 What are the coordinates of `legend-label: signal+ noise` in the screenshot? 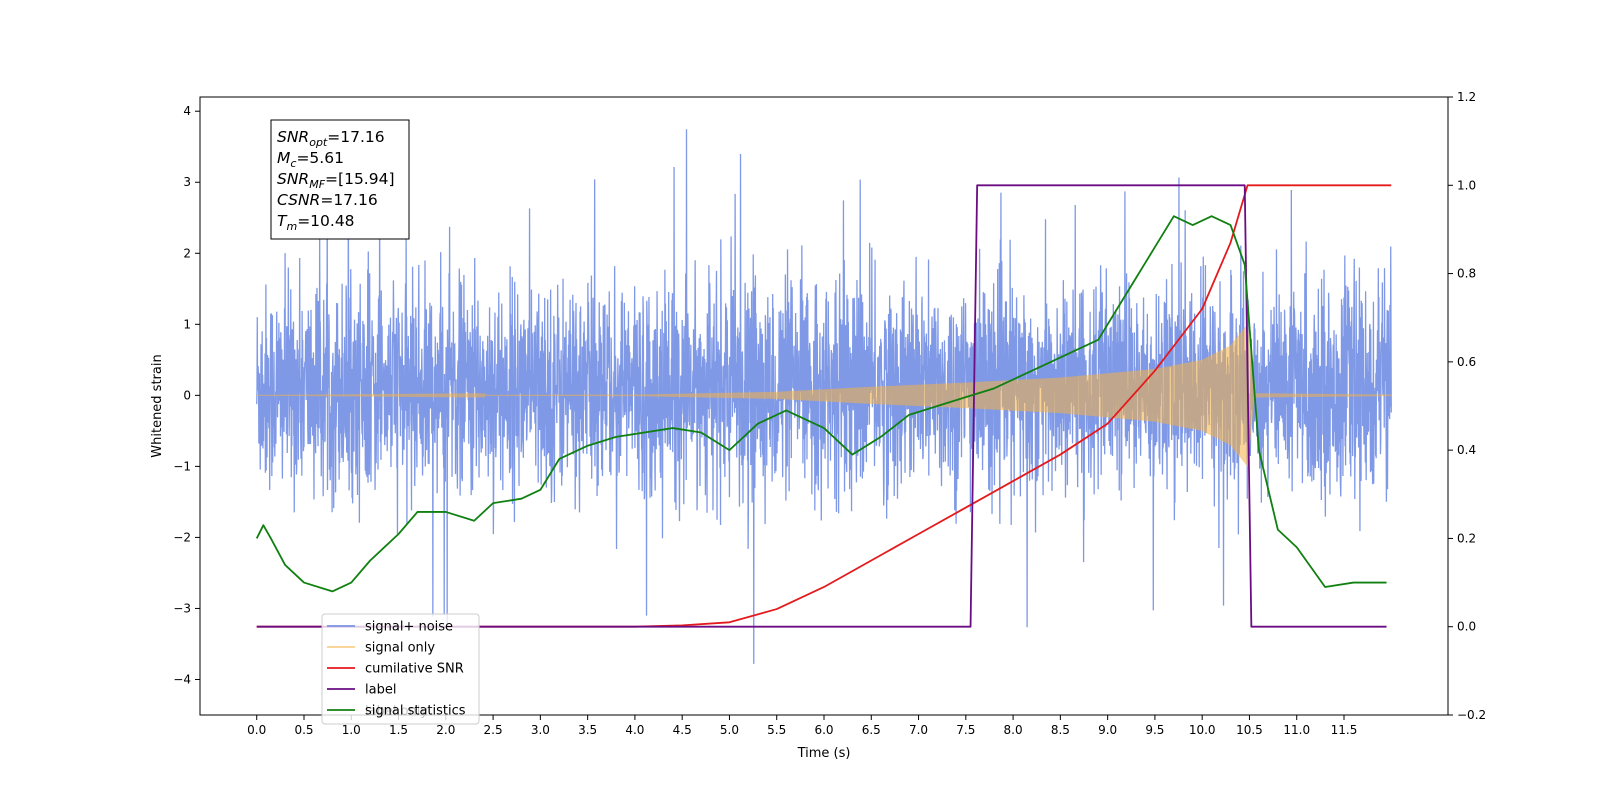 It's located at (409, 627).